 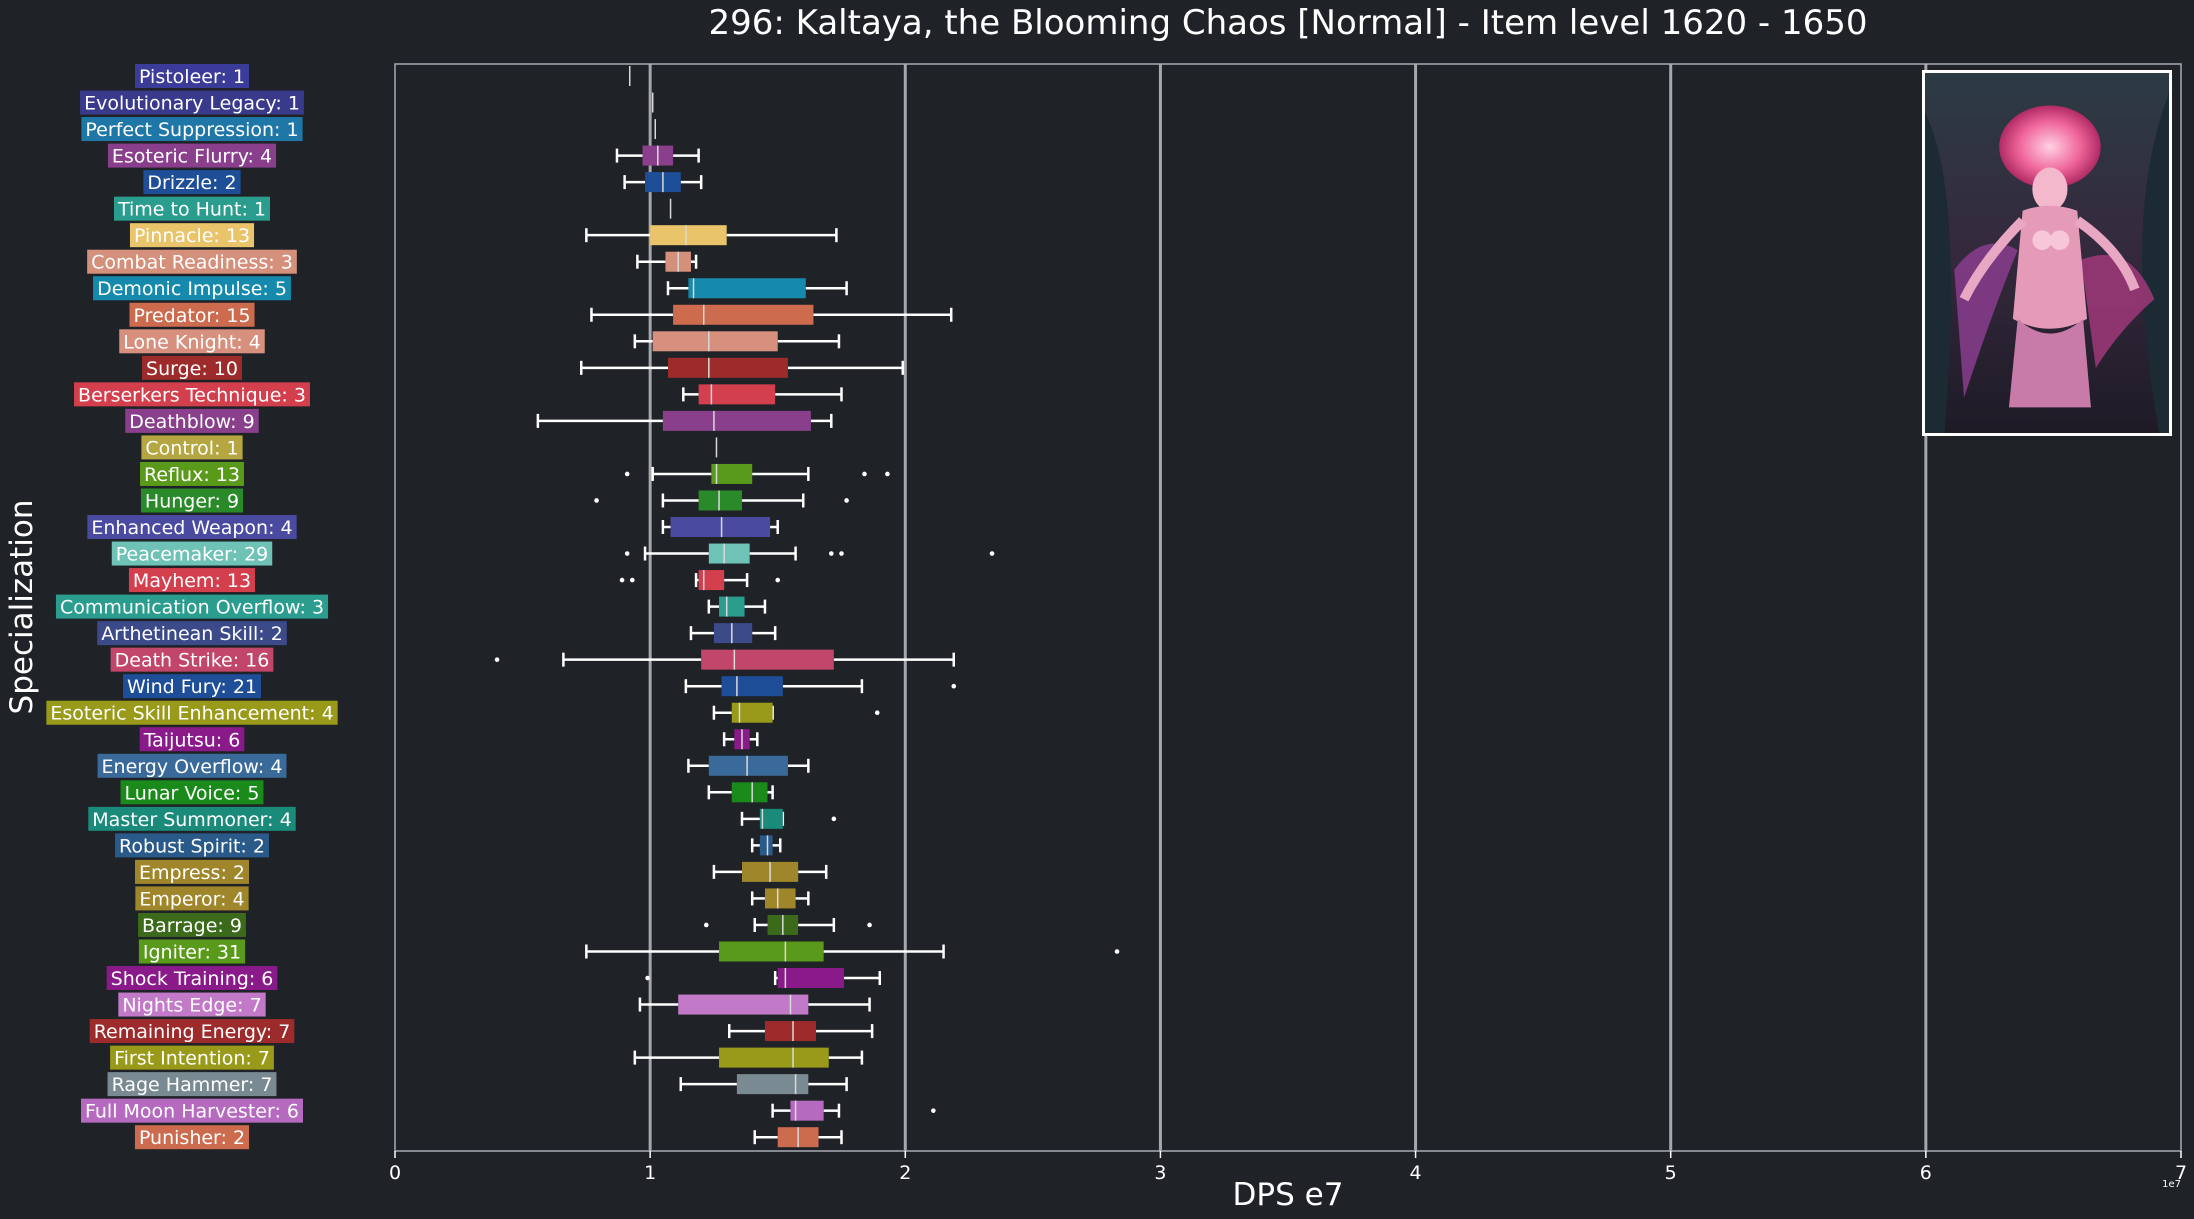 I want to click on y-tick-label: Berserkers Technique: 3, so click(x=192, y=395).